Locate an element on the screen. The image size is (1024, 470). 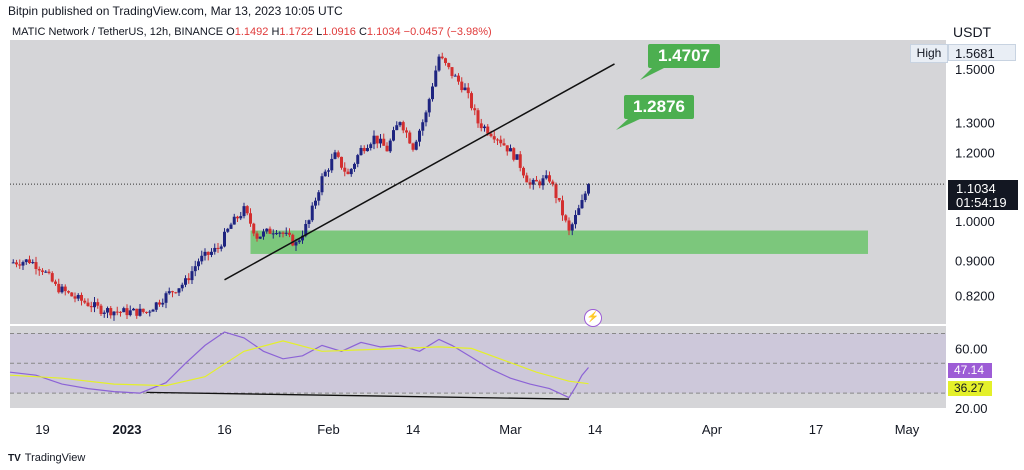
tradingview-logo-icon: TV is located at coordinates (14, 458).